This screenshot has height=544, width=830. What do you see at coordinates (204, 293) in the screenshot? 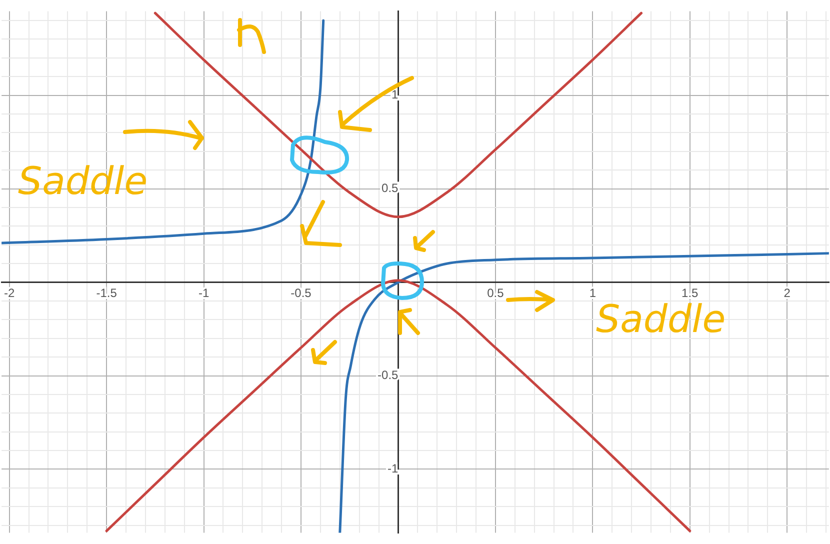
I see `x-tick-label: -1` at bounding box center [204, 293].